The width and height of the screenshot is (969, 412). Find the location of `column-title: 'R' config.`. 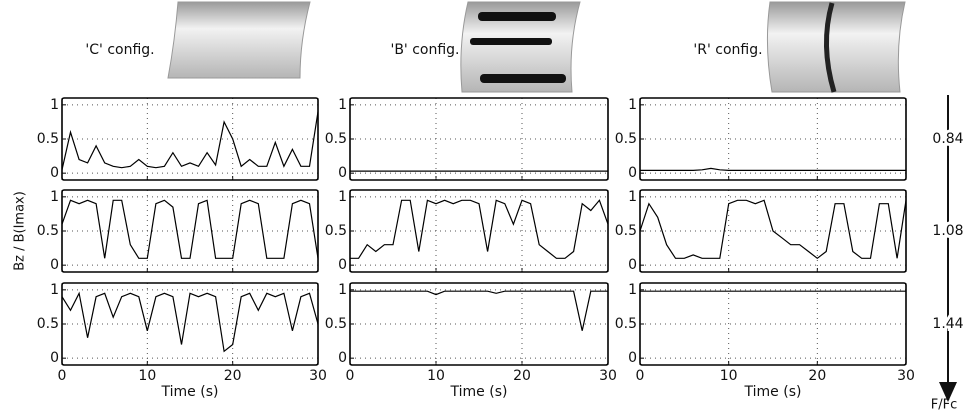

column-title: 'R' config. is located at coordinates (727, 50).